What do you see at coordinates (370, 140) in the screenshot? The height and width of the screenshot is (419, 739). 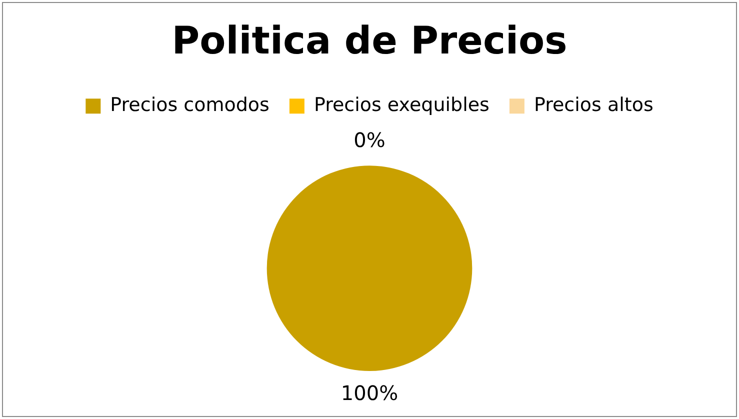 I see `text: 0%` at bounding box center [370, 140].